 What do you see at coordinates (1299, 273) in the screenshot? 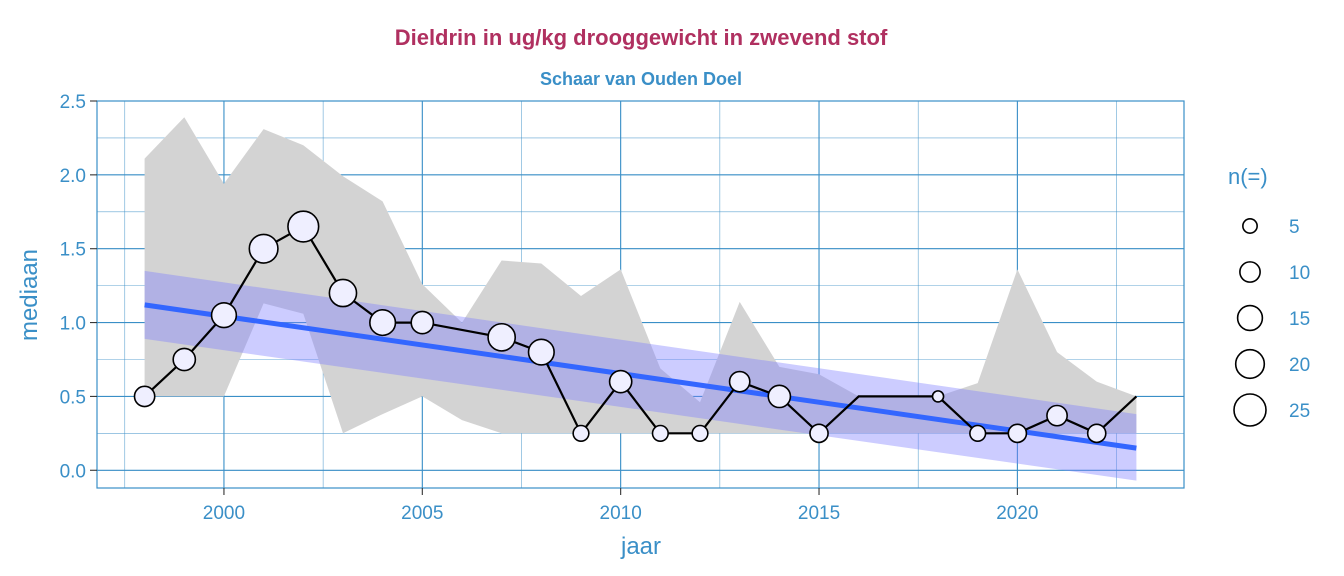
I see `legend-label: 10` at bounding box center [1299, 273].